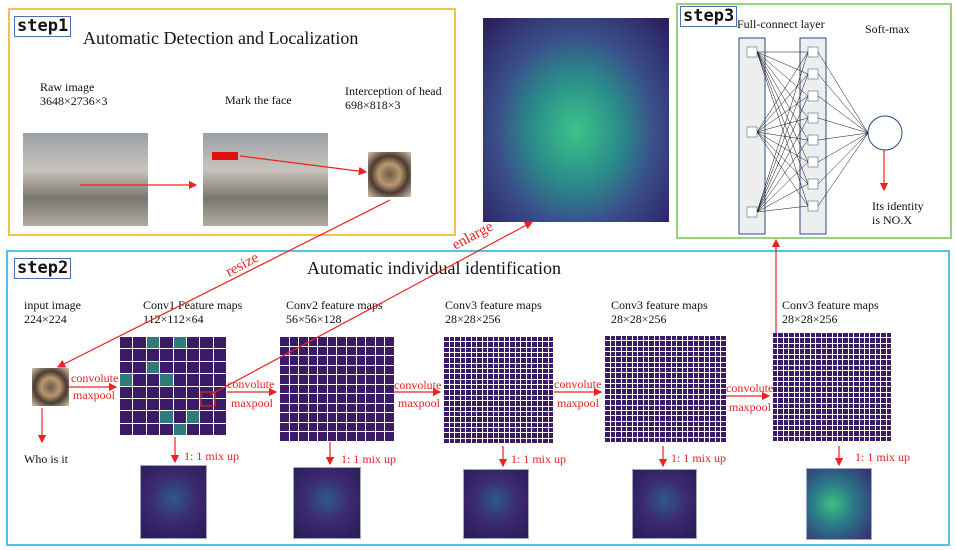 This screenshot has height=550, width=956. Describe the element at coordinates (810, 319) in the screenshot. I see `layer5-size: 28×28×256` at that location.